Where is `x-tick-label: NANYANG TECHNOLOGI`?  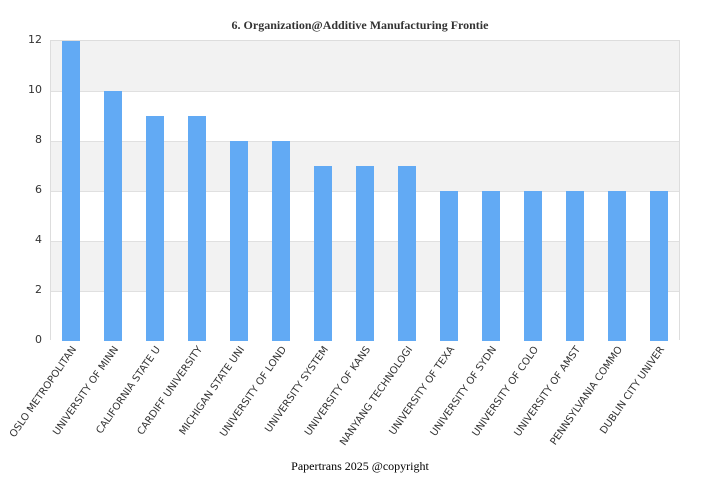 x-tick-label: NANYANG TECHNOLOGI is located at coordinates (377, 396).